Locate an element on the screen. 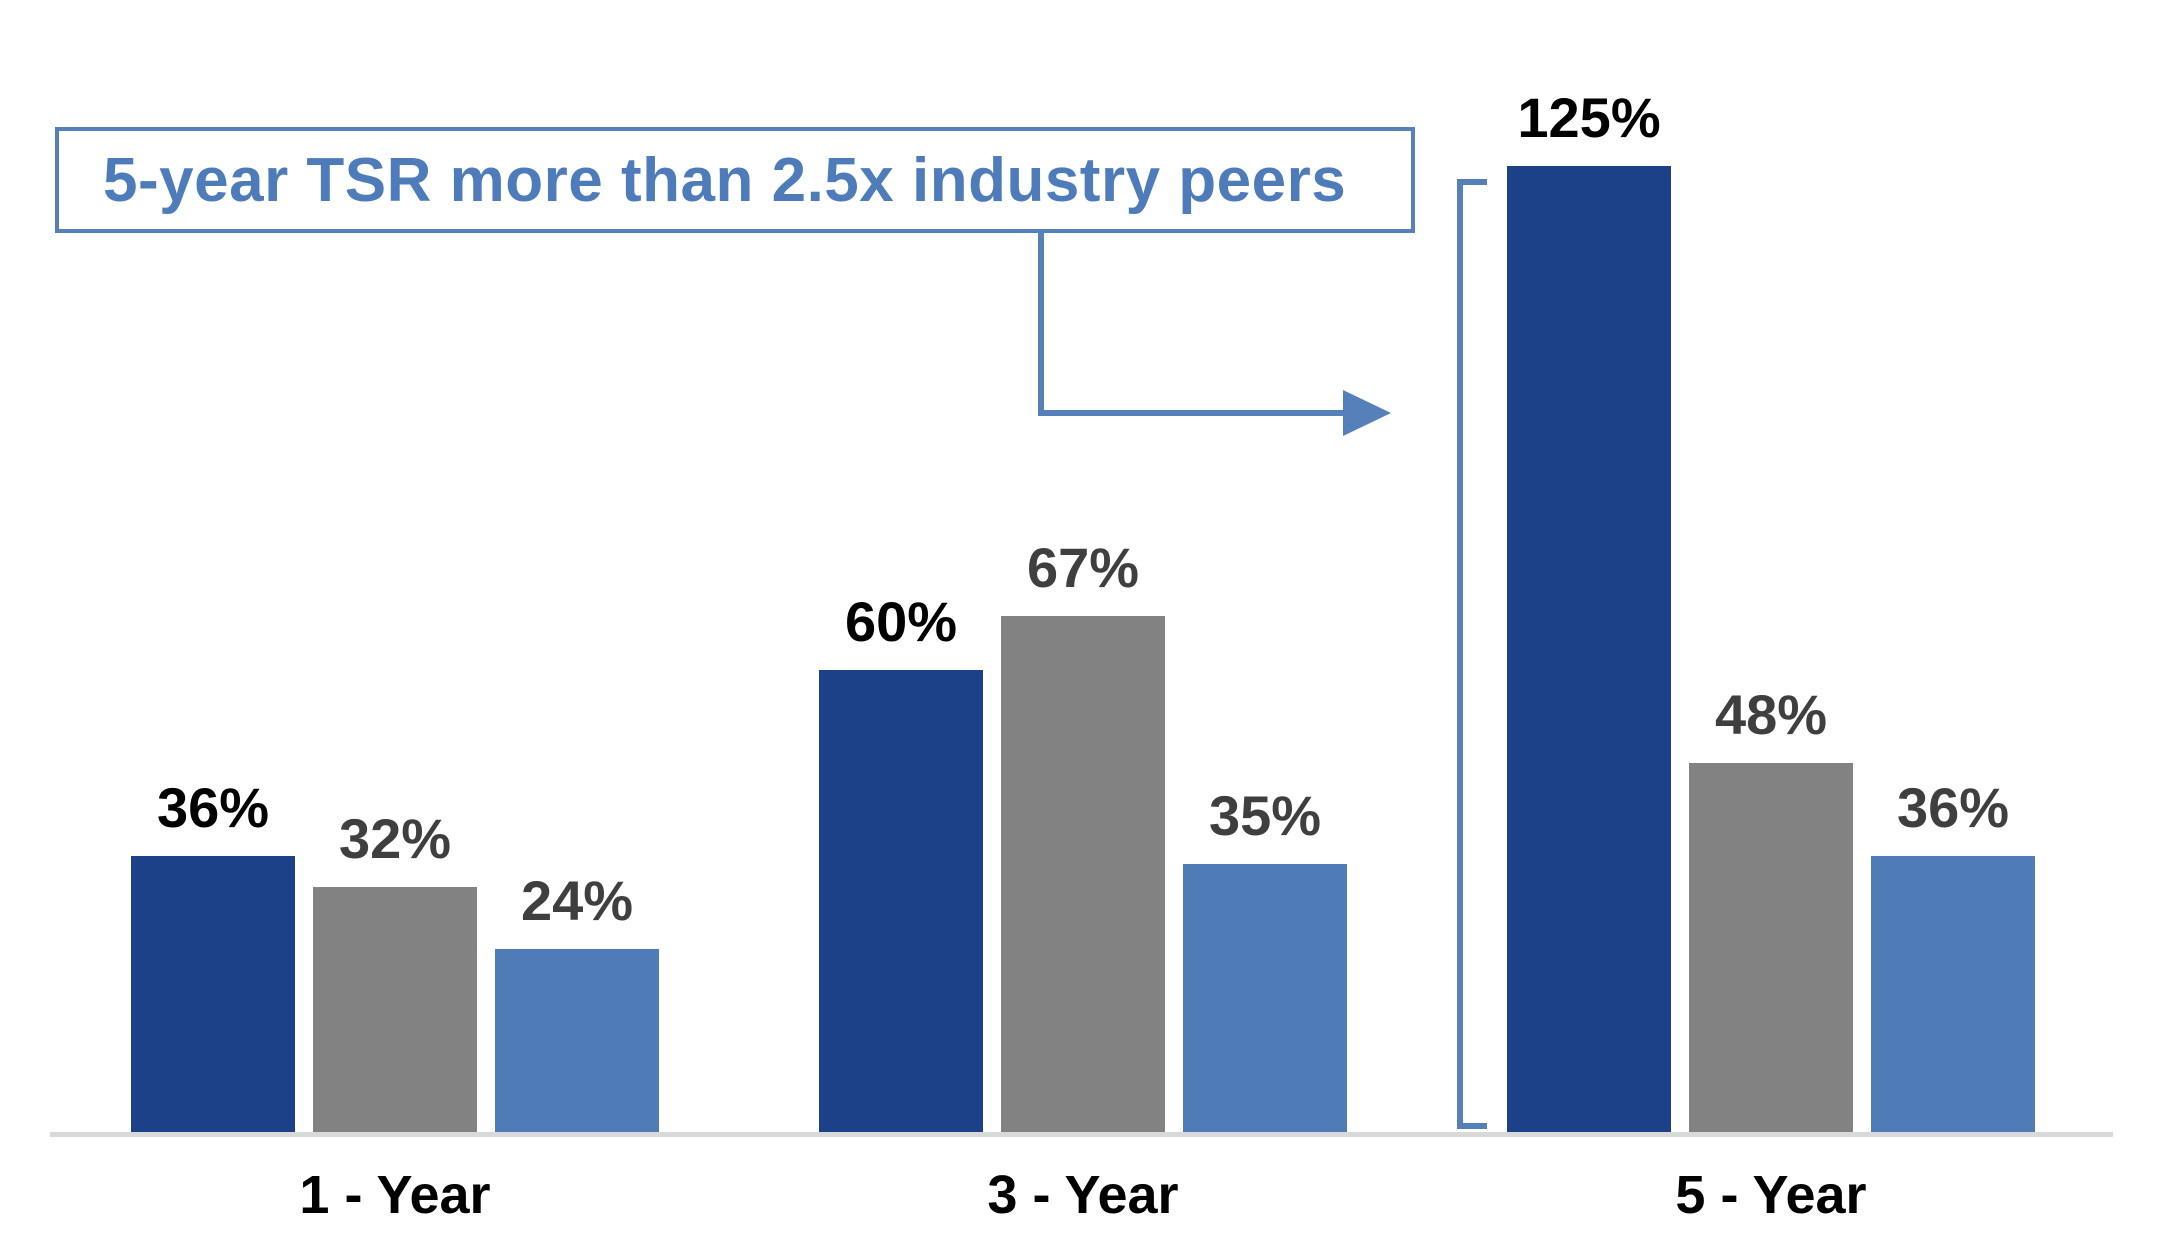  value-label-group2-series-2-gray: 67% is located at coordinates (1083, 567).